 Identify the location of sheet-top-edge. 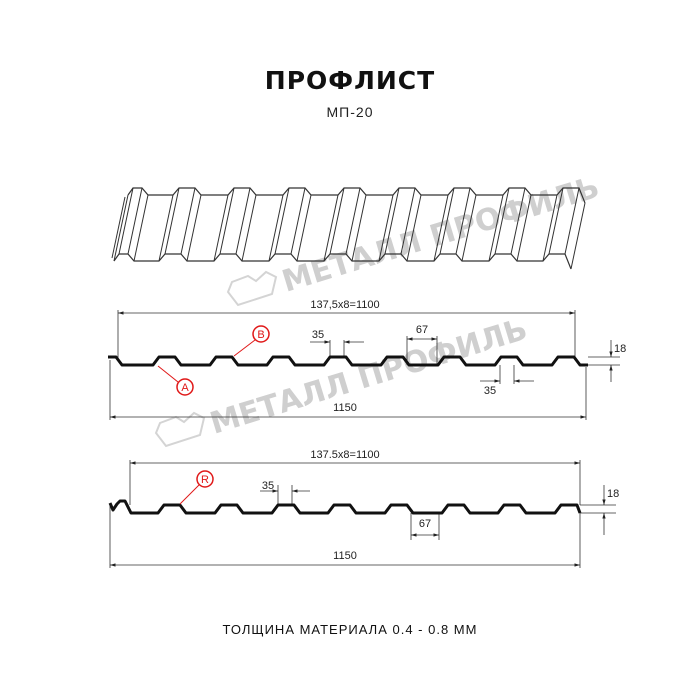
(356, 195).